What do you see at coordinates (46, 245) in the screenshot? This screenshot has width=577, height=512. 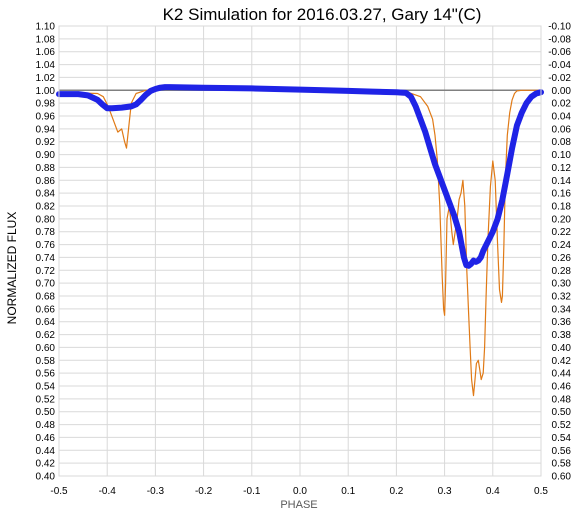 I see `y-tick-label: 0.76` at bounding box center [46, 245].